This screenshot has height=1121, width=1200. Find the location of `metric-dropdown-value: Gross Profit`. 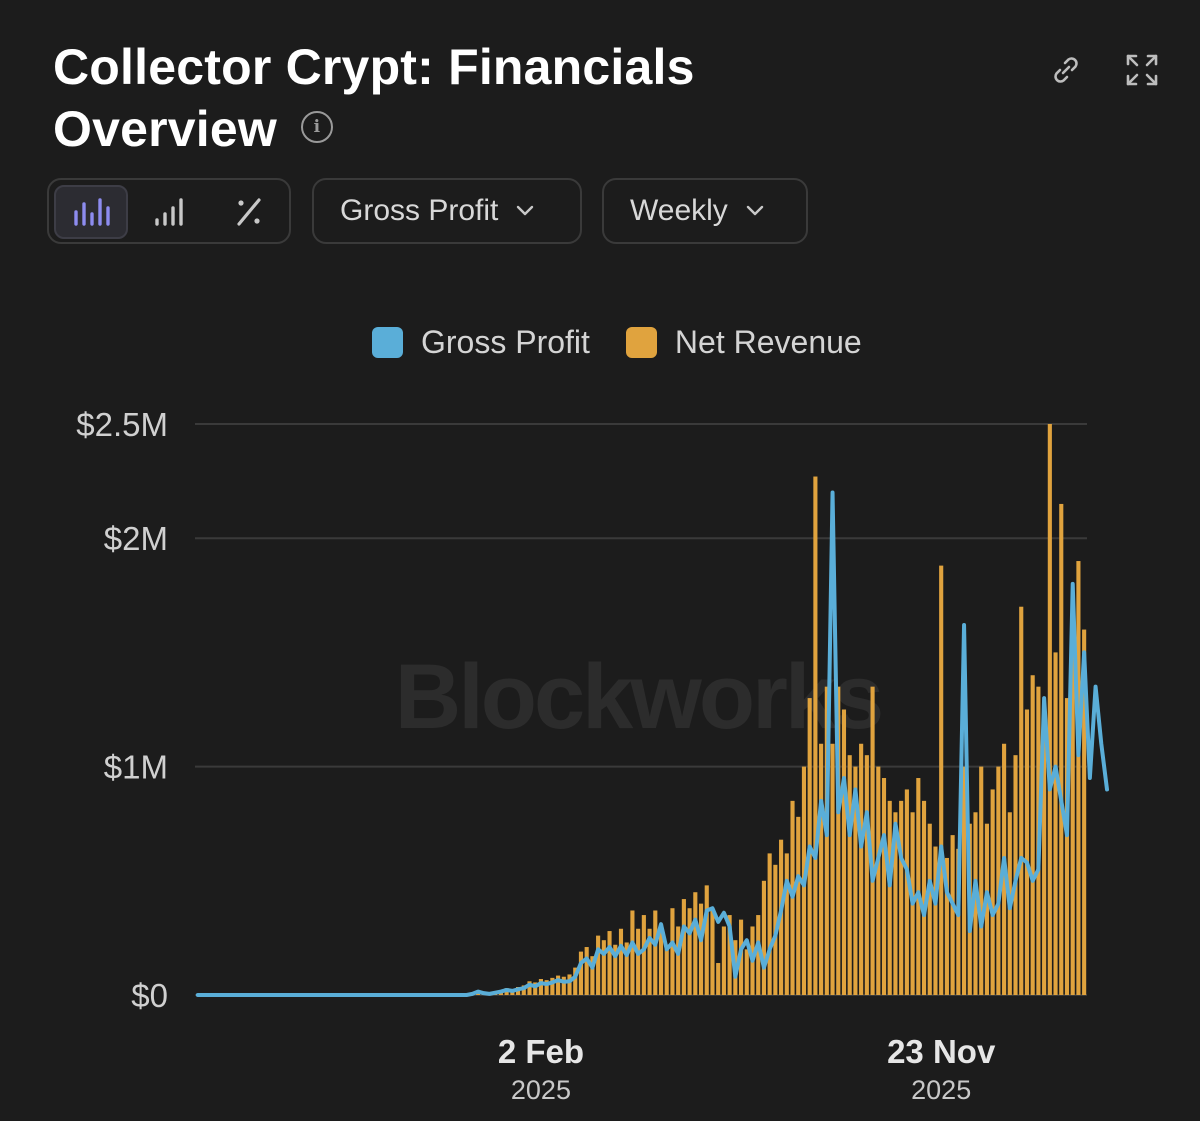

metric-dropdown-value: Gross Profit is located at coordinates (419, 210).